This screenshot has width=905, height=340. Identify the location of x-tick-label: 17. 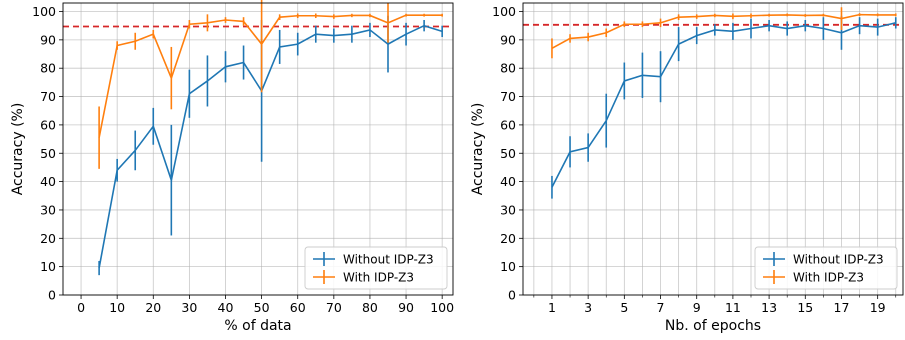
(842, 307).